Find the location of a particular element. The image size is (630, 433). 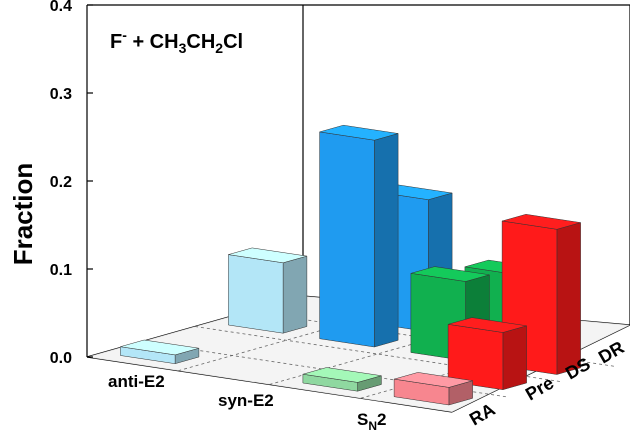

y-tick-label: 0.0 is located at coordinates (61, 358).